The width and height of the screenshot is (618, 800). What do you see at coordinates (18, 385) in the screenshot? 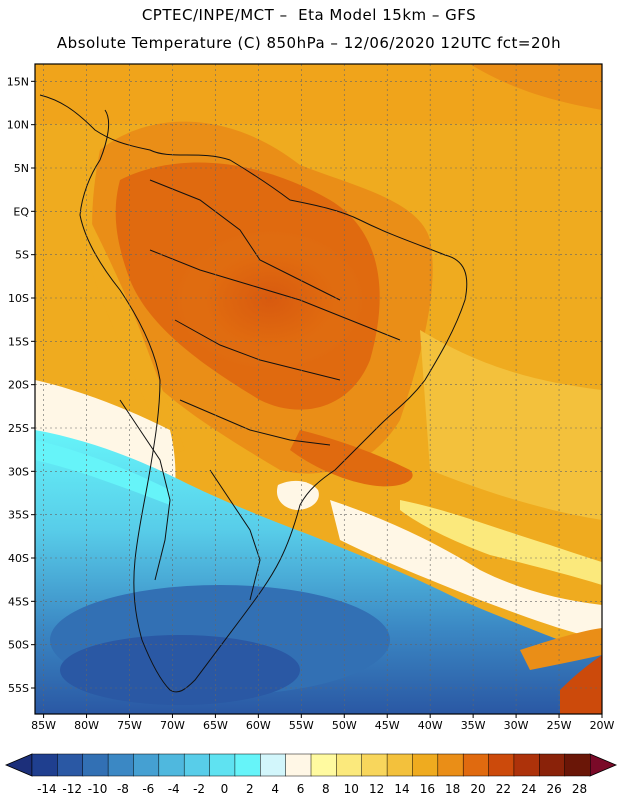
I see `lat-tick-label: 20S` at bounding box center [18, 385].